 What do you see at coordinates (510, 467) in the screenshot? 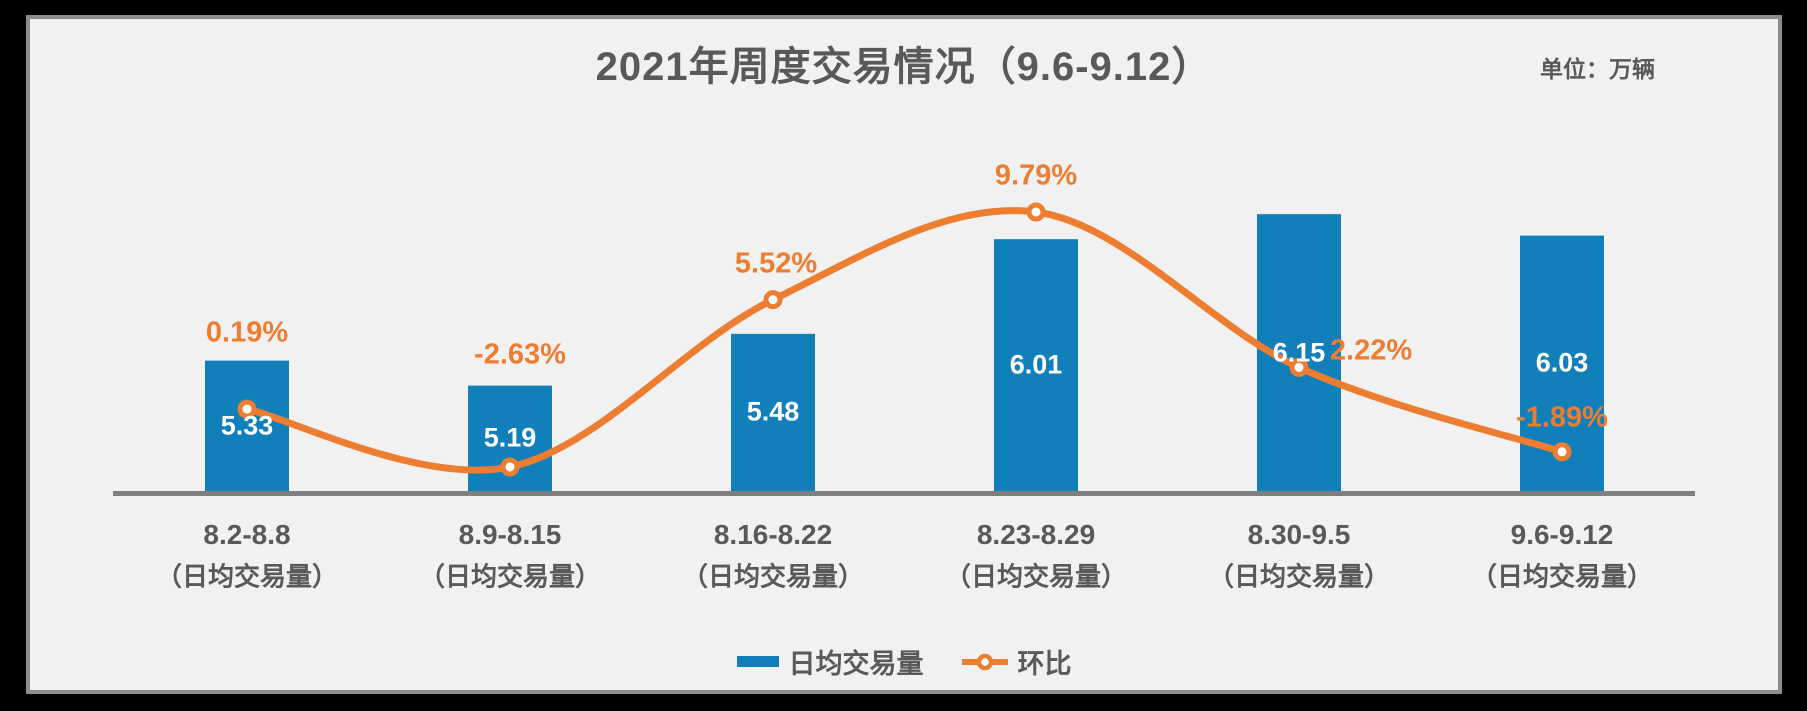
I see `line-marker-8.9-8.15` at bounding box center [510, 467].